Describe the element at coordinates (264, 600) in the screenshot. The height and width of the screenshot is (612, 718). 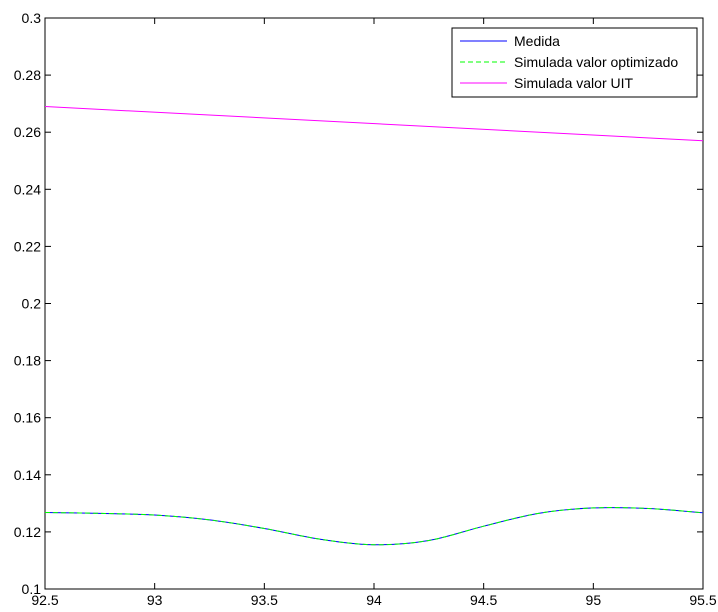
I see `x-tick-label: 93.5` at that location.